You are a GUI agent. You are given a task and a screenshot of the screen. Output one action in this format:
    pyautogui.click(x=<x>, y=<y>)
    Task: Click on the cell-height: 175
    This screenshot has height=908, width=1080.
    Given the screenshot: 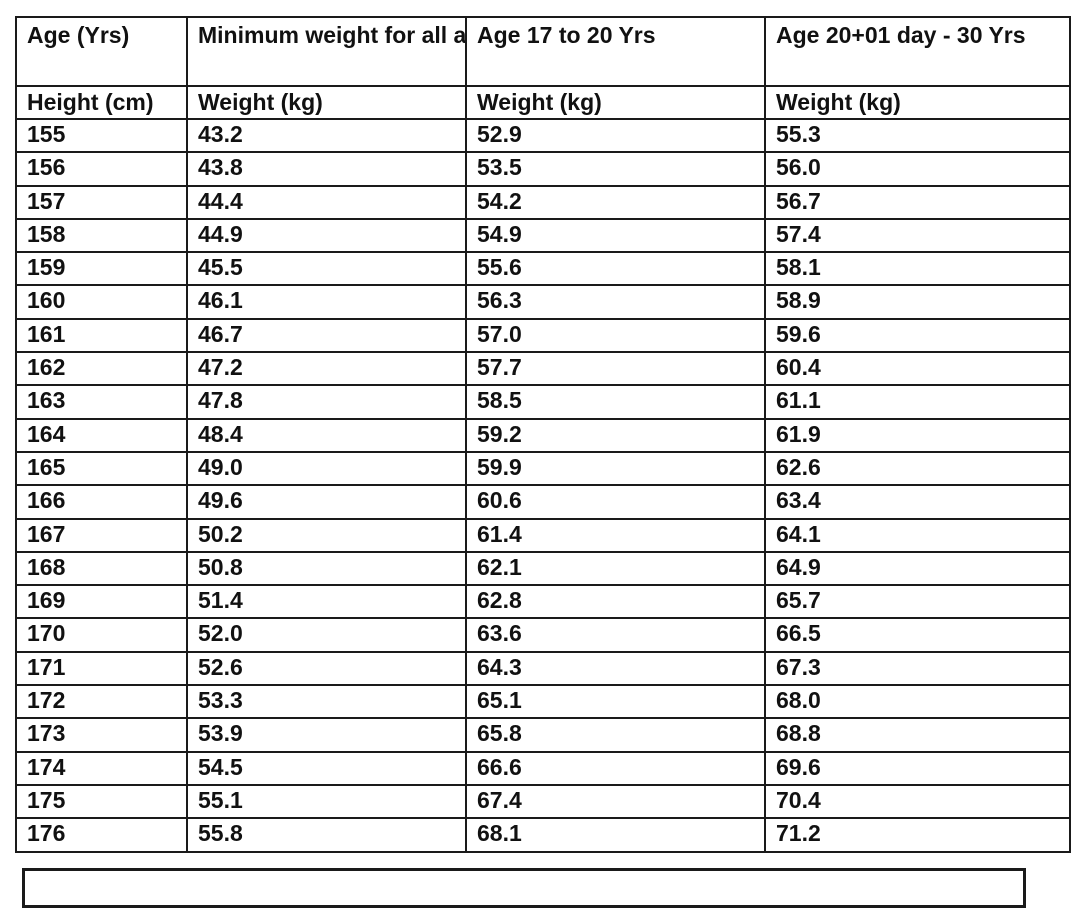 What is the action you would take?
    pyautogui.click(x=101, y=801)
    